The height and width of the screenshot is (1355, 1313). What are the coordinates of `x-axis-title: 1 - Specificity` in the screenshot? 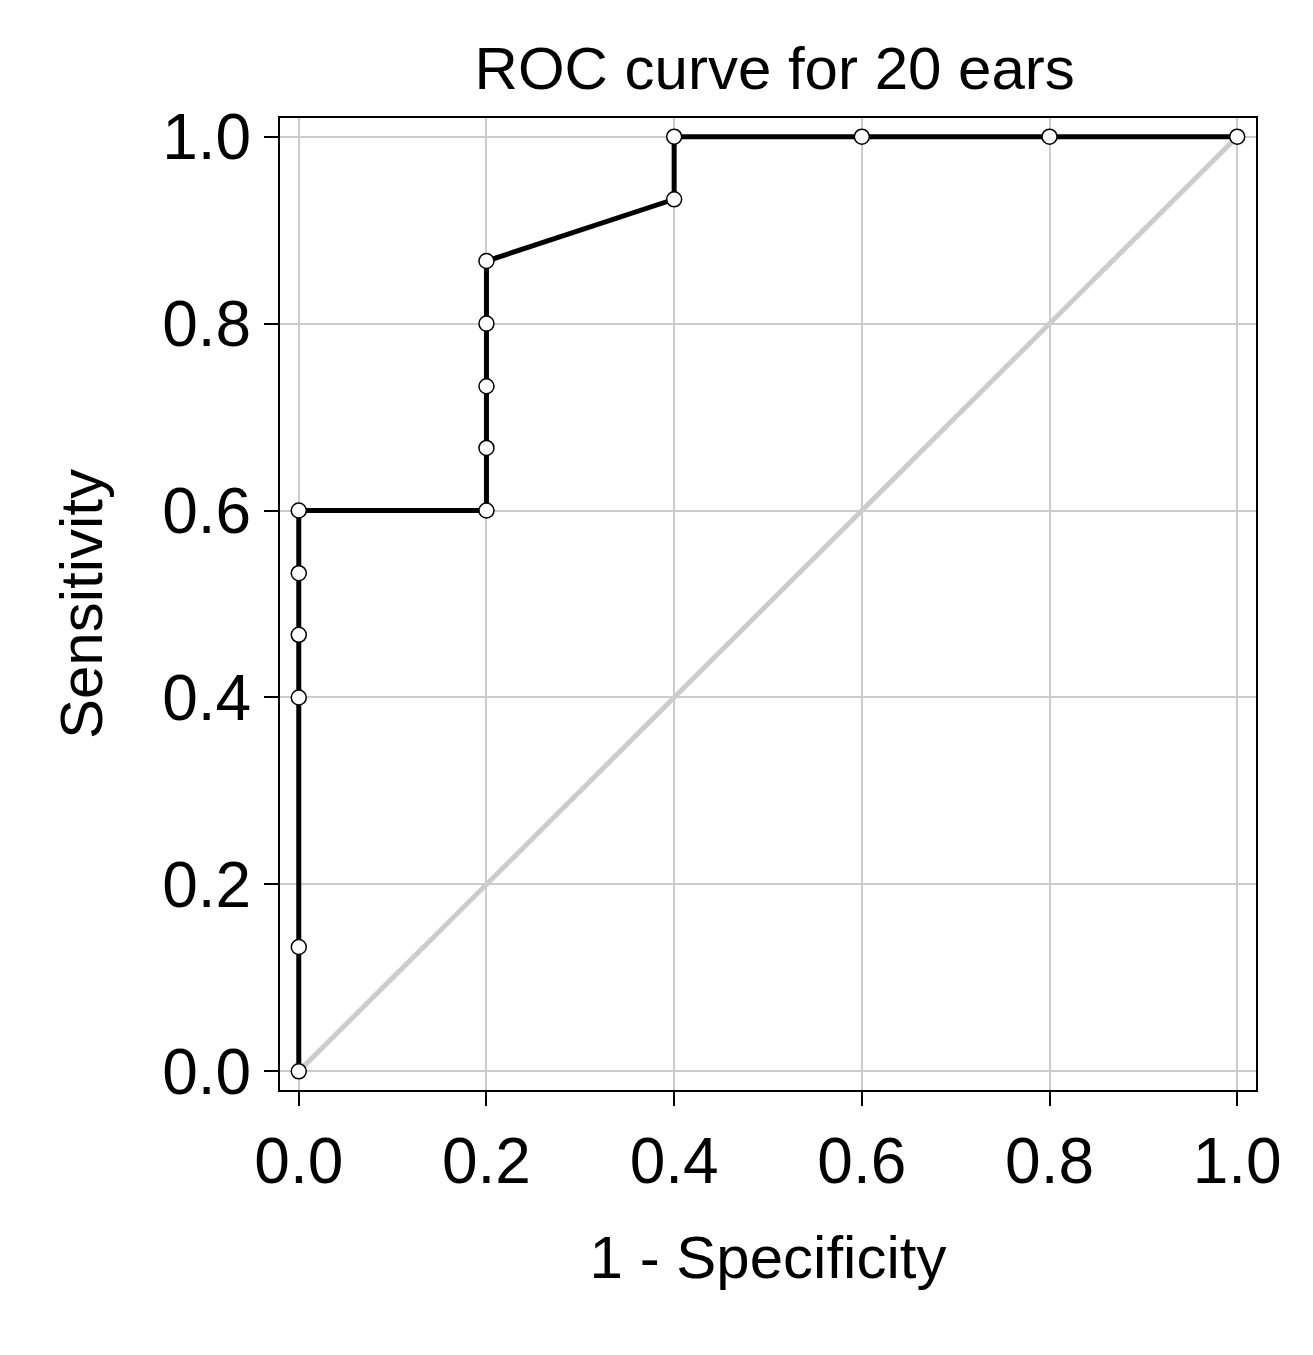 It's located at (768, 1257).